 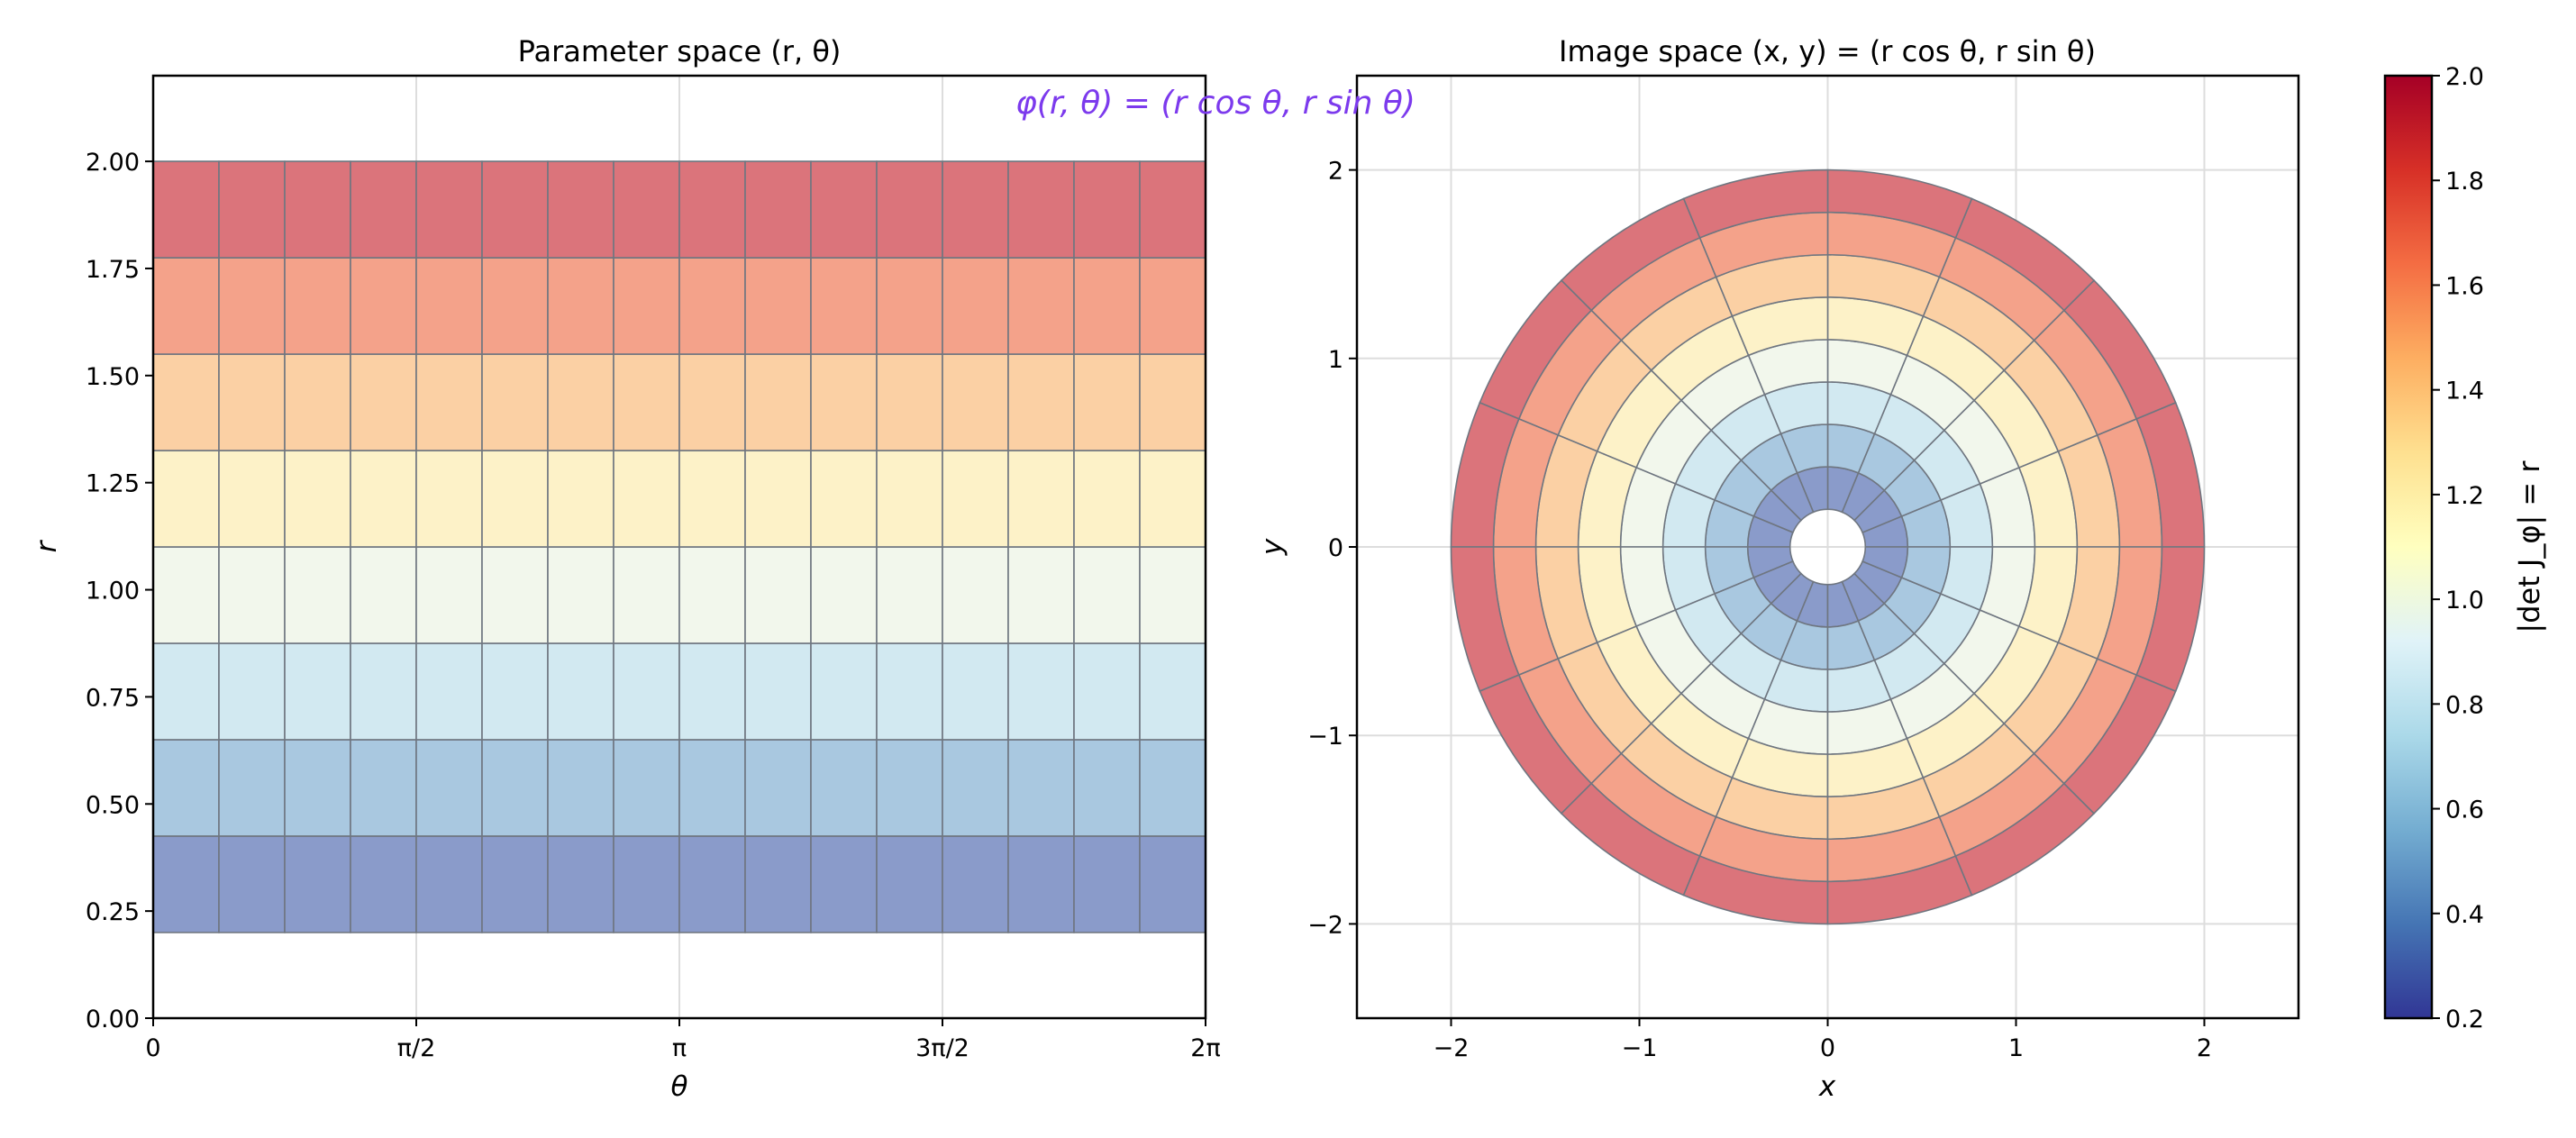 What do you see at coordinates (1827, 1048) in the screenshot?
I see `x-tick-label: 0` at bounding box center [1827, 1048].